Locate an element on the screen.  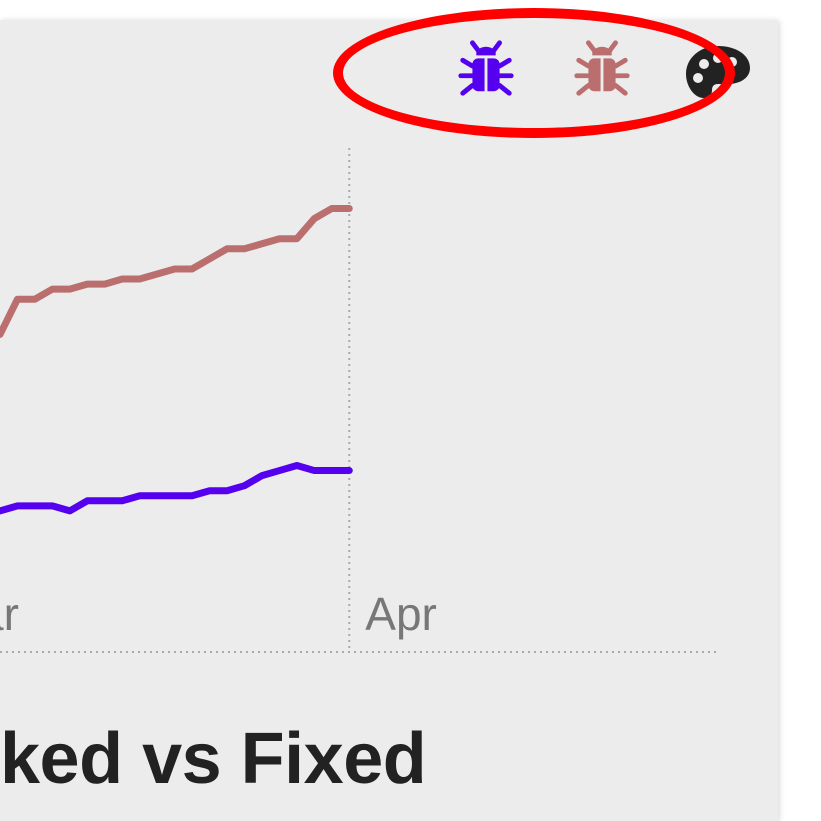
palette-icon is located at coordinates (718, 76).